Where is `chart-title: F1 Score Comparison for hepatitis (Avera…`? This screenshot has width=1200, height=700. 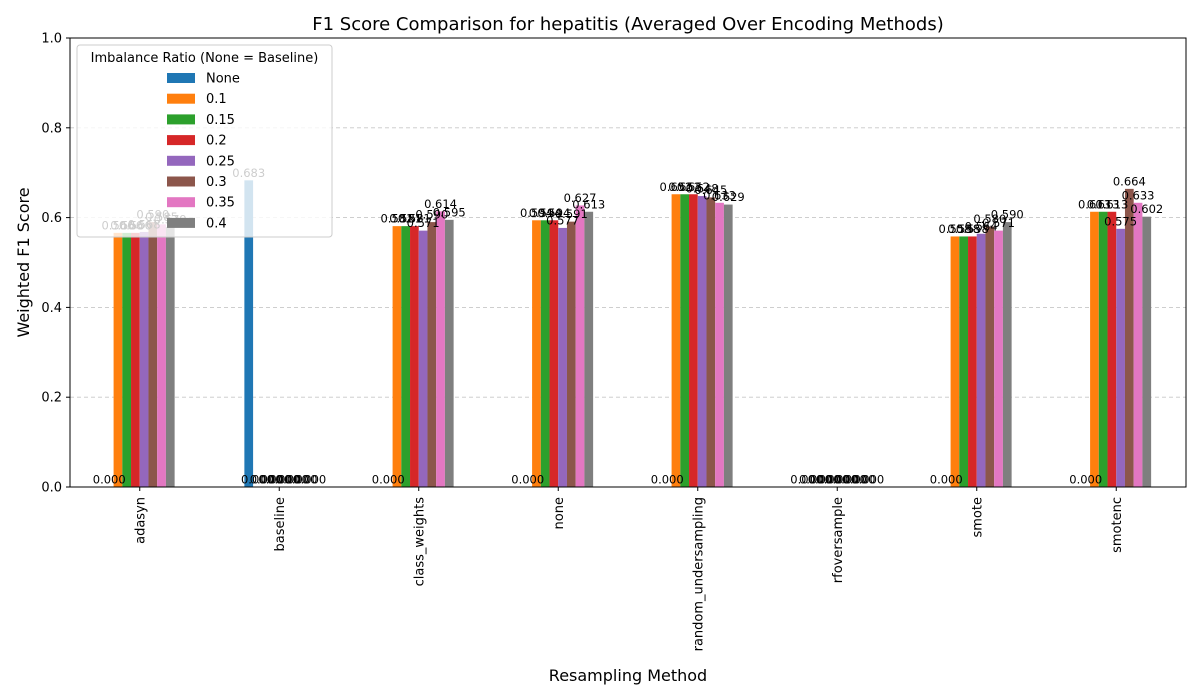 chart-title: F1 Score Comparison for hepatitis (Avera… is located at coordinates (627, 24).